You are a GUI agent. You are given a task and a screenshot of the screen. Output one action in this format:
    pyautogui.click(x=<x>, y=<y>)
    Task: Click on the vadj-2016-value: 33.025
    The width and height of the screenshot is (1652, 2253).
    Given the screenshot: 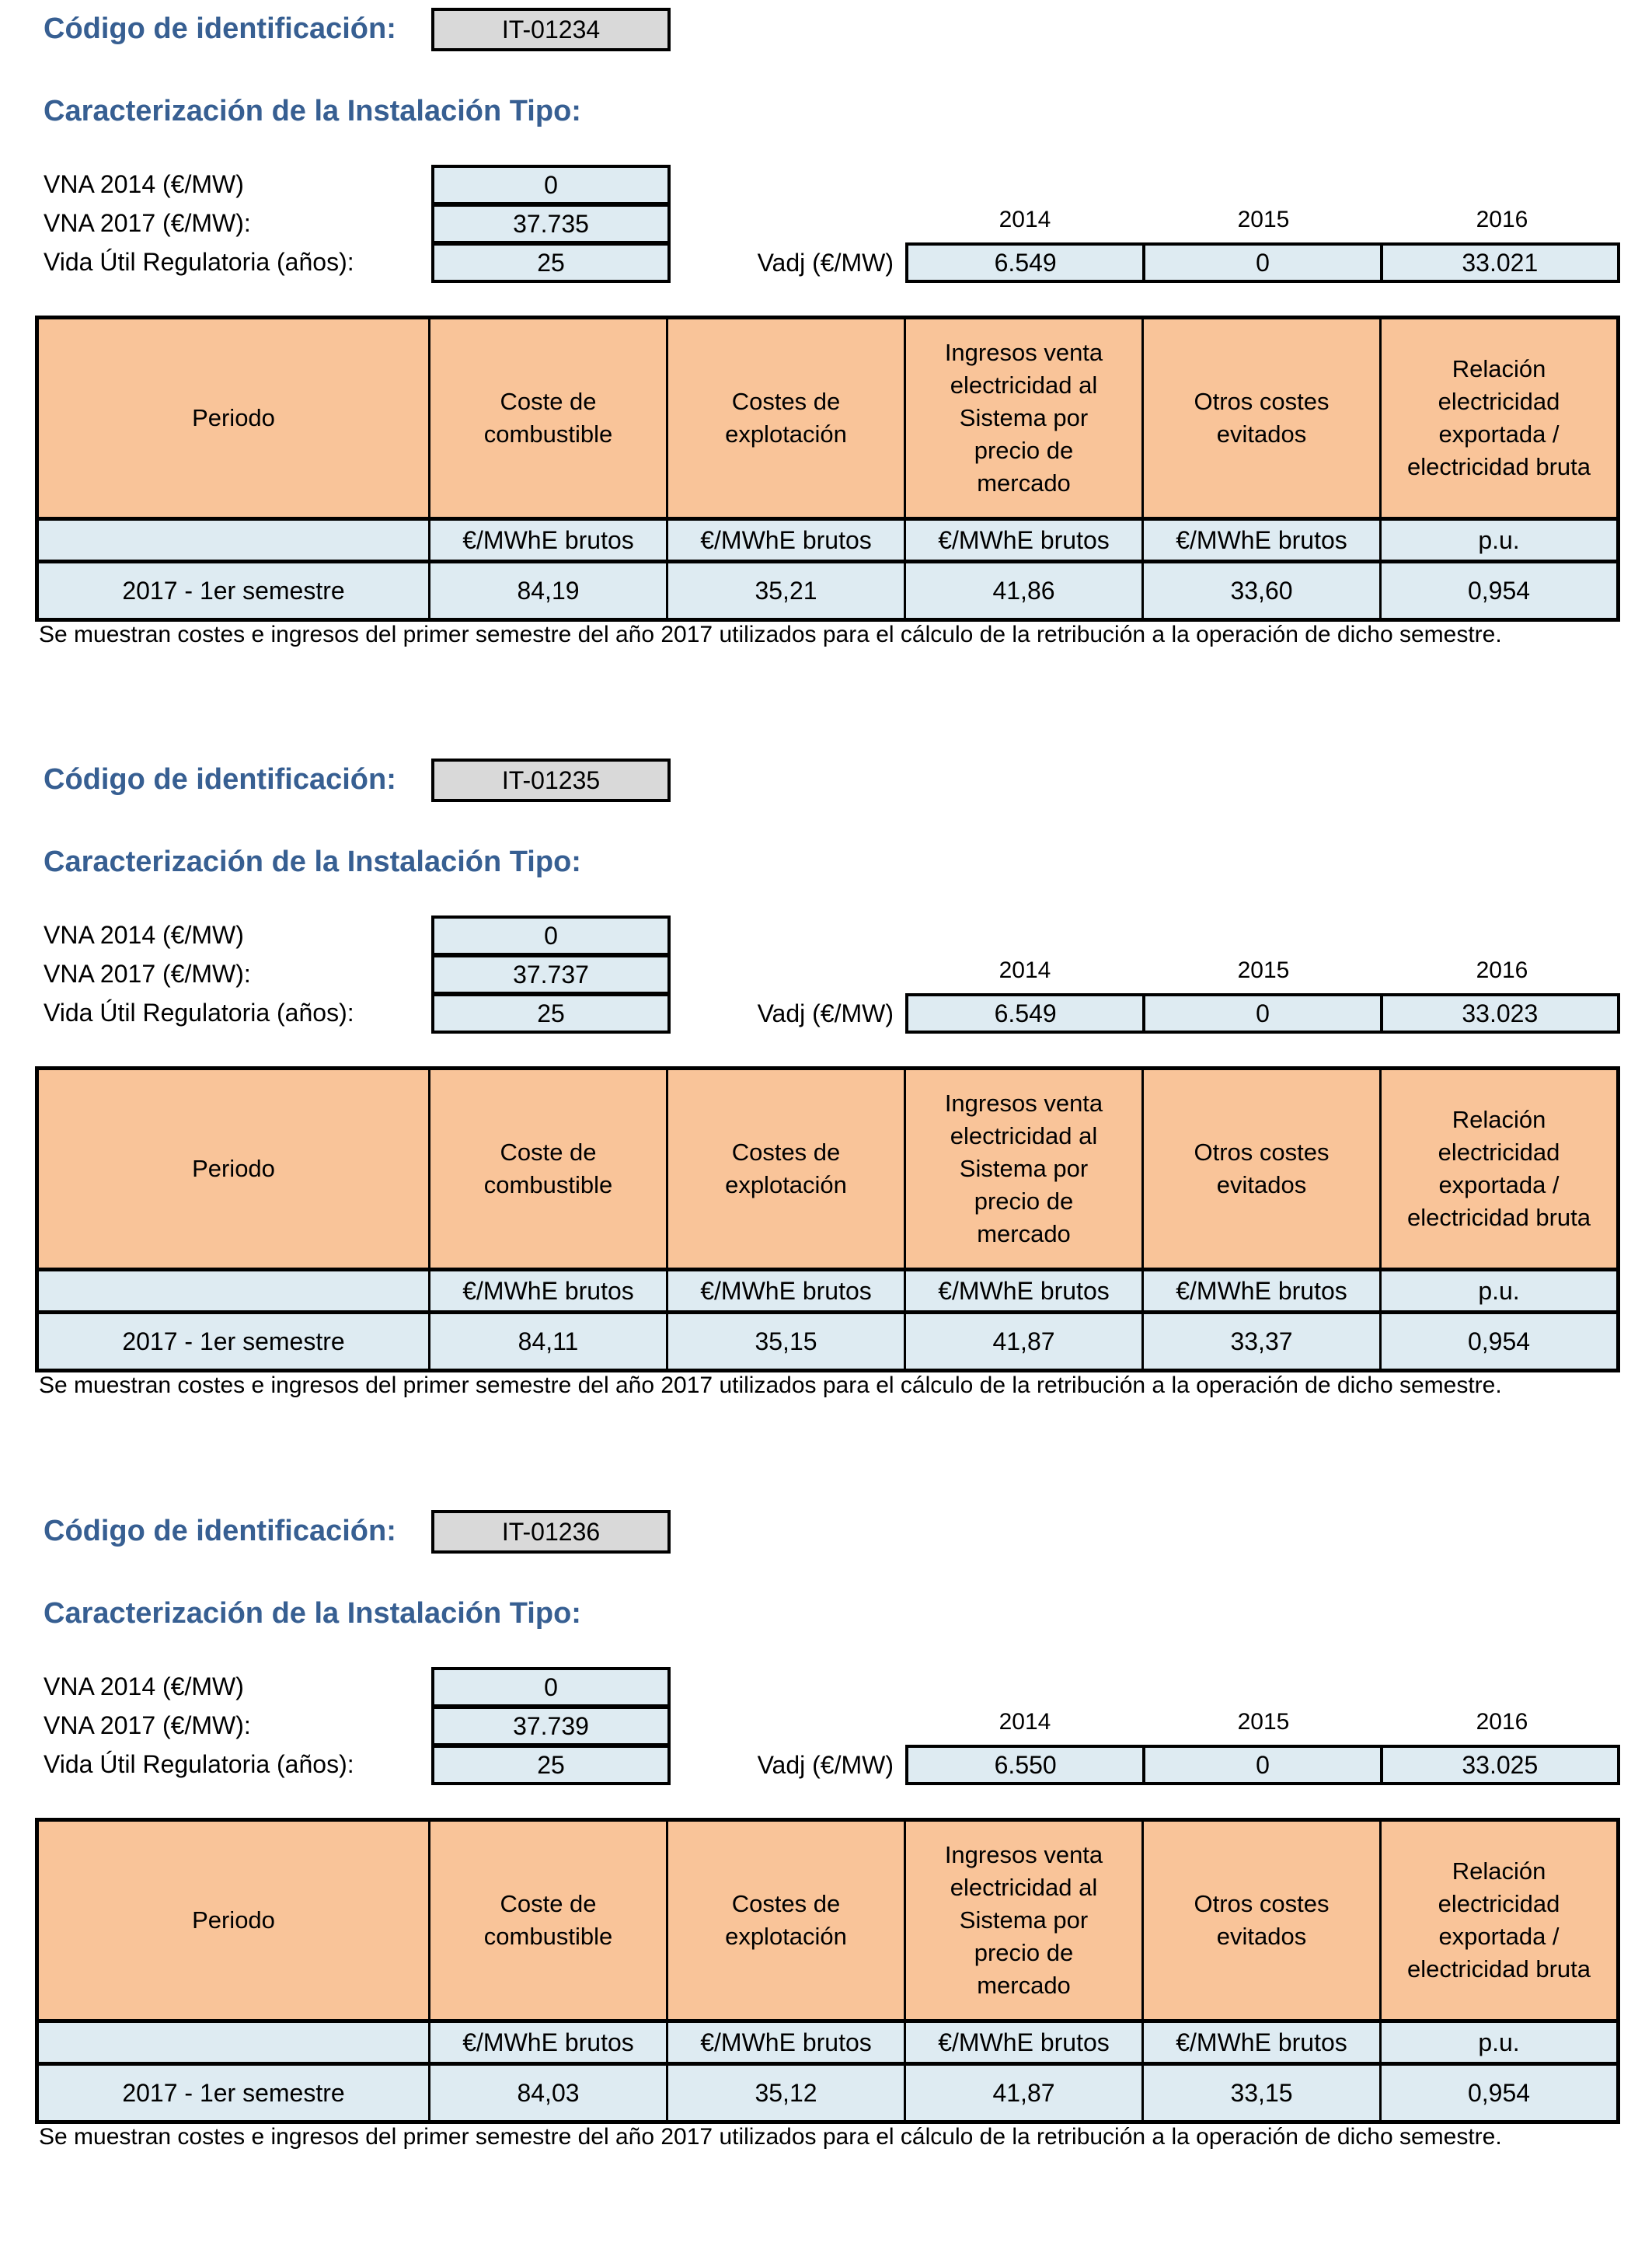 What is the action you would take?
    pyautogui.click(x=1499, y=1765)
    